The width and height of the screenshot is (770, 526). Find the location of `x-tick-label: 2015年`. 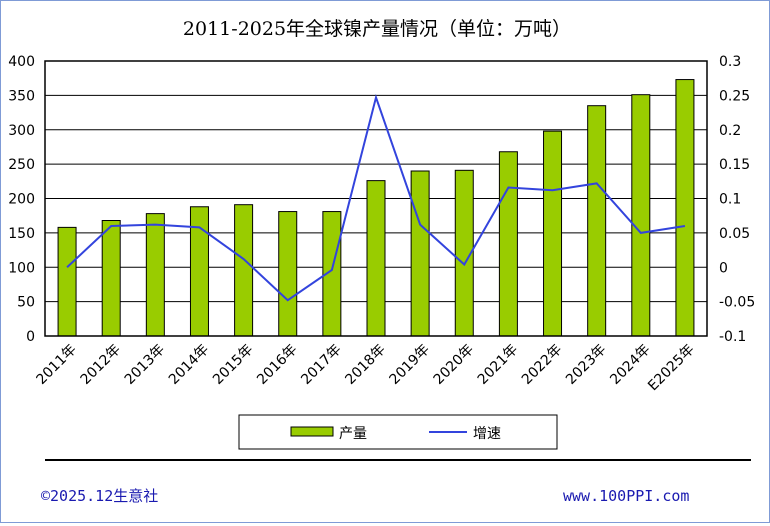

x-tick-label: 2015年 is located at coordinates (233, 365).